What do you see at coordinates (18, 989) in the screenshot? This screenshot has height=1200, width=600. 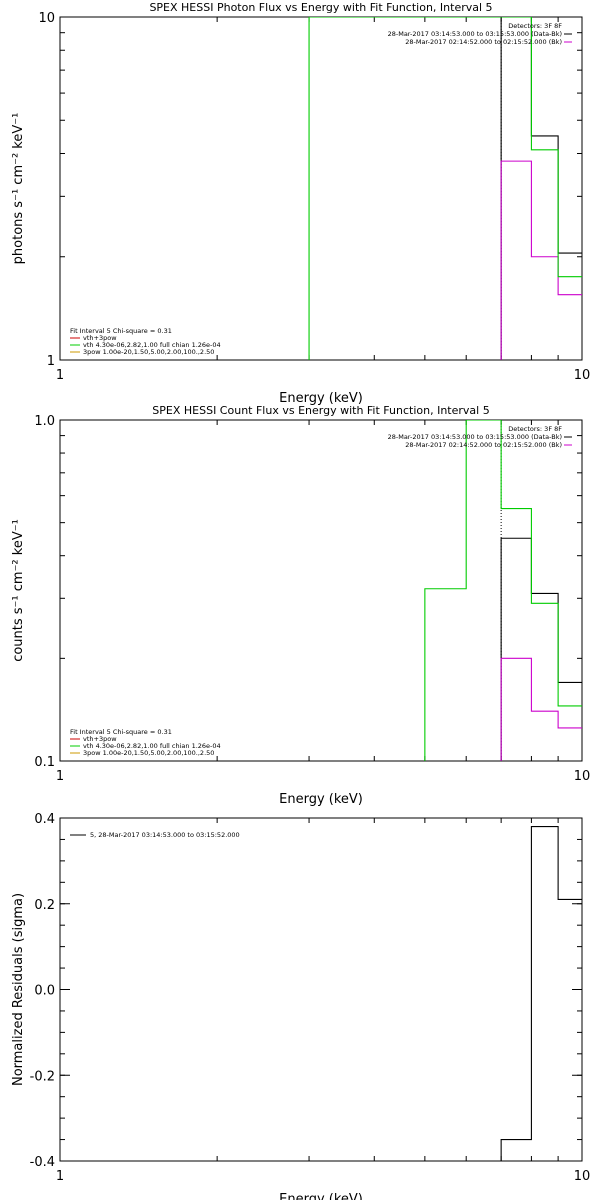 I see `y-axis-label: Normalized Residuals (sigma)` at bounding box center [18, 989].